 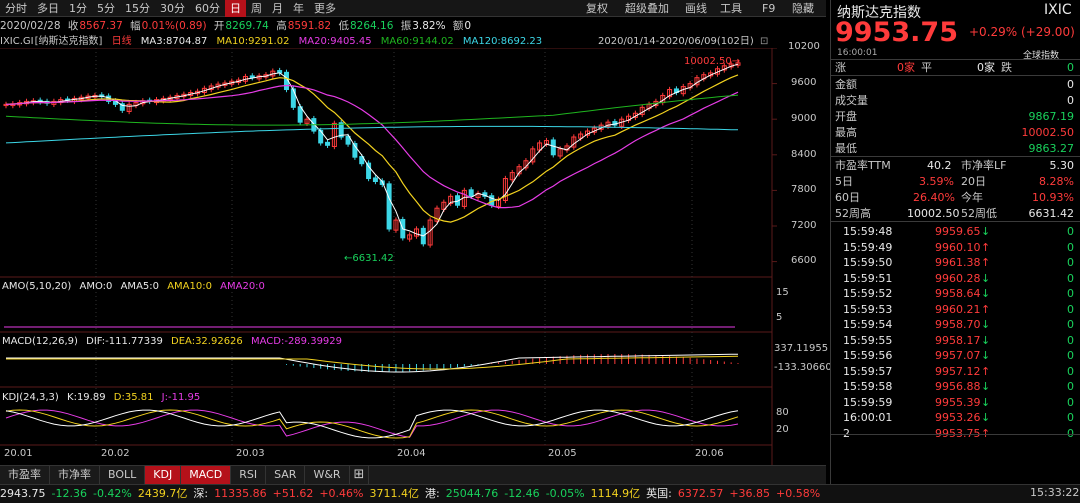 I want to click on period-tab-6: 60分, so click(x=207, y=8).